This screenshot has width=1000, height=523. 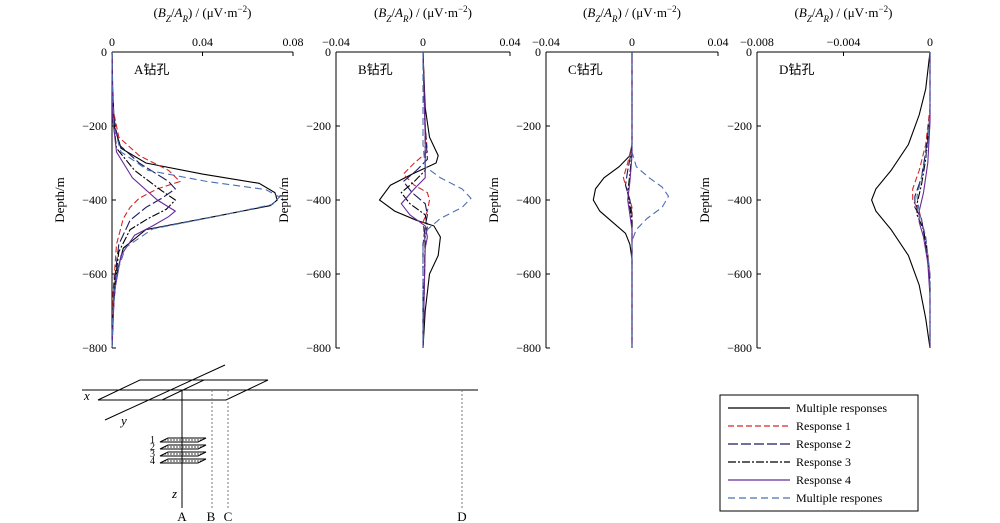 What do you see at coordinates (152, 440) in the screenshot?
I see `layer-label: 1` at bounding box center [152, 440].